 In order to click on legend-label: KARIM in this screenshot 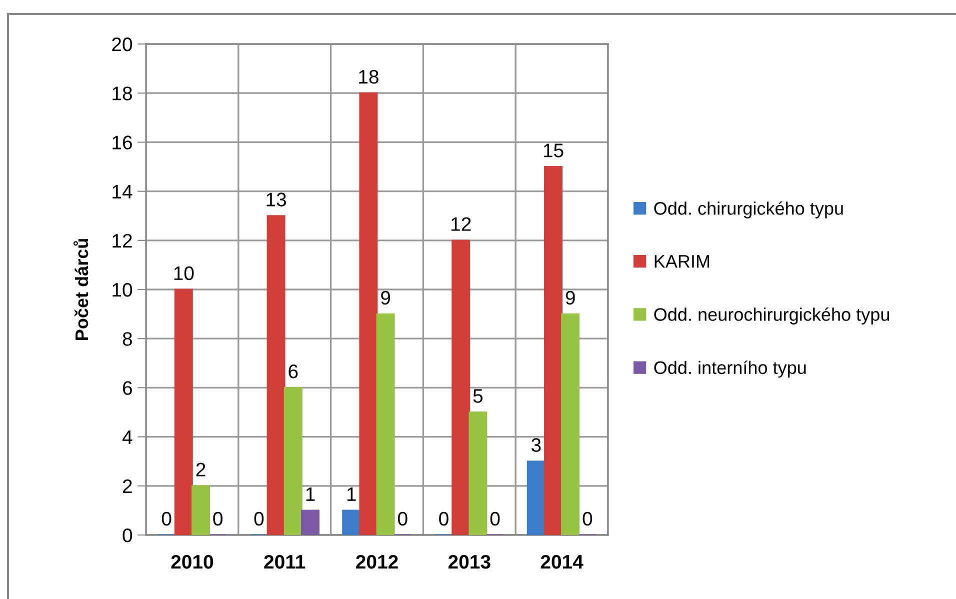, I will do `click(682, 261)`.